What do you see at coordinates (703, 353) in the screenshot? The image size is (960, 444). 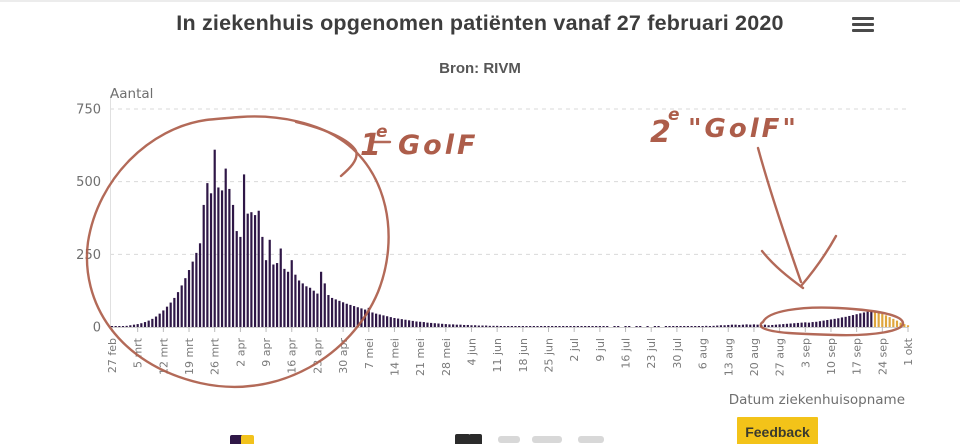 I see `x-tick-label: 6 aug` at bounding box center [703, 353].